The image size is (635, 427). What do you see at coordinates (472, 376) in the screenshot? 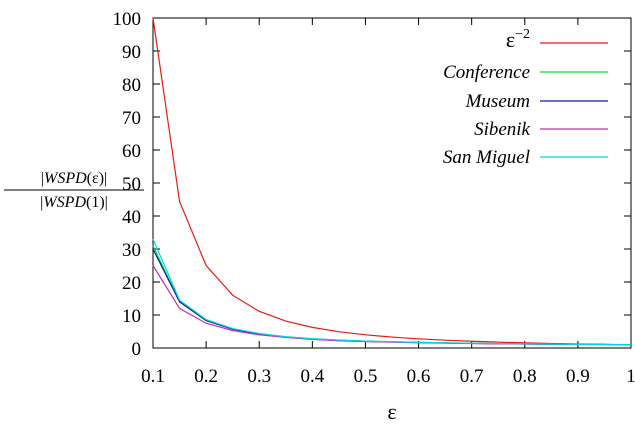
I see `x-tick-label: 0.7` at bounding box center [472, 376].